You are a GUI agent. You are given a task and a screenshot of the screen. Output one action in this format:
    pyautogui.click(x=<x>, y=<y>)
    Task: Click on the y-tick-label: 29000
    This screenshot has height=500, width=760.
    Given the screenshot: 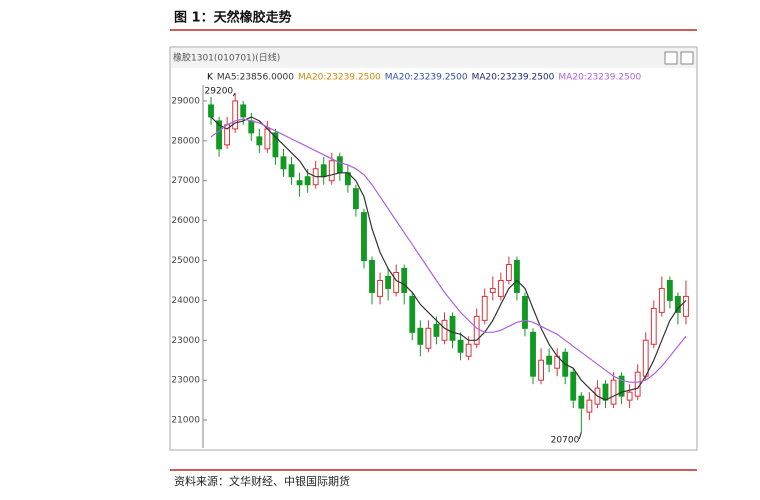 What is the action you would take?
    pyautogui.click(x=185, y=101)
    